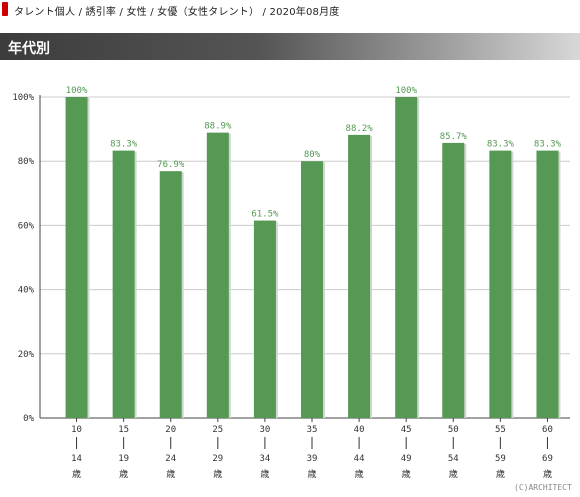  I want to click on bar-value-label-2: 76.9%, so click(171, 165).